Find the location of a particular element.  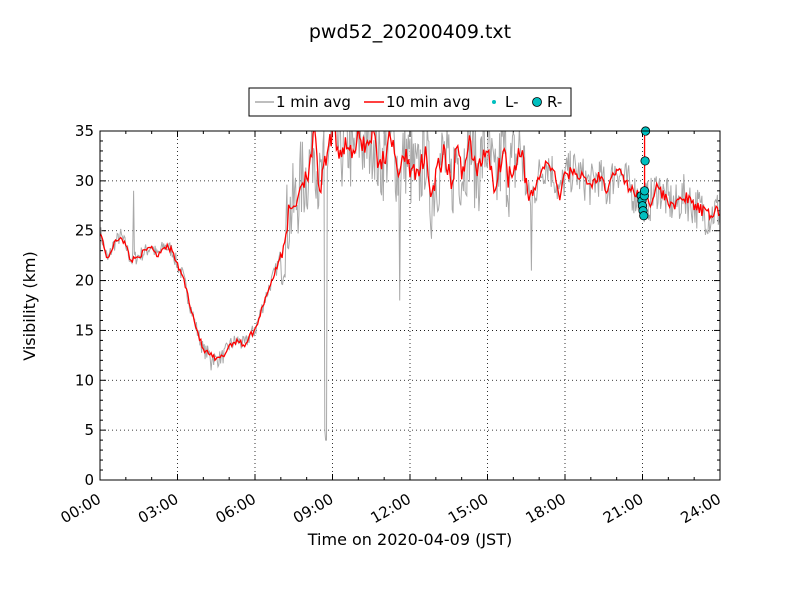

legend-L-label: L- is located at coordinates (512, 102).